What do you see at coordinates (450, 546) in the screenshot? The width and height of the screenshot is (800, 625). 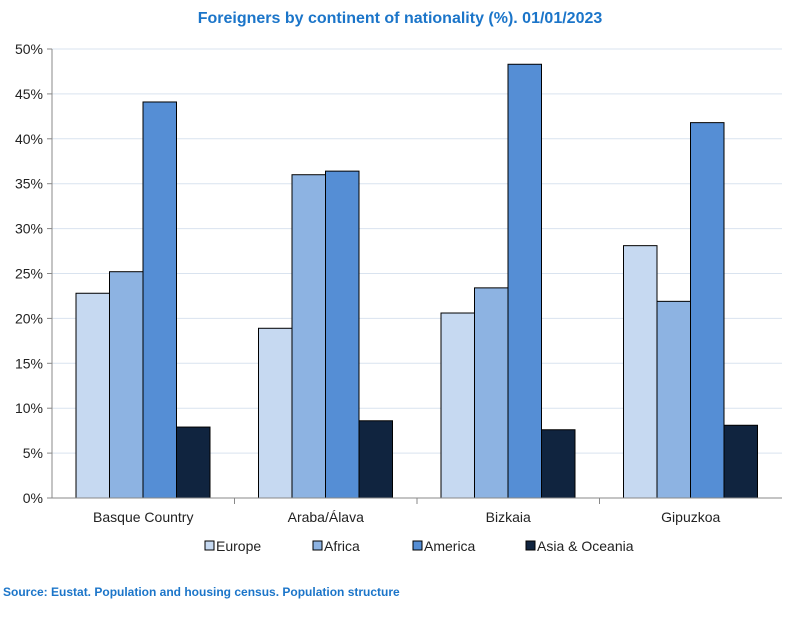 I see `legend-label: America` at bounding box center [450, 546].